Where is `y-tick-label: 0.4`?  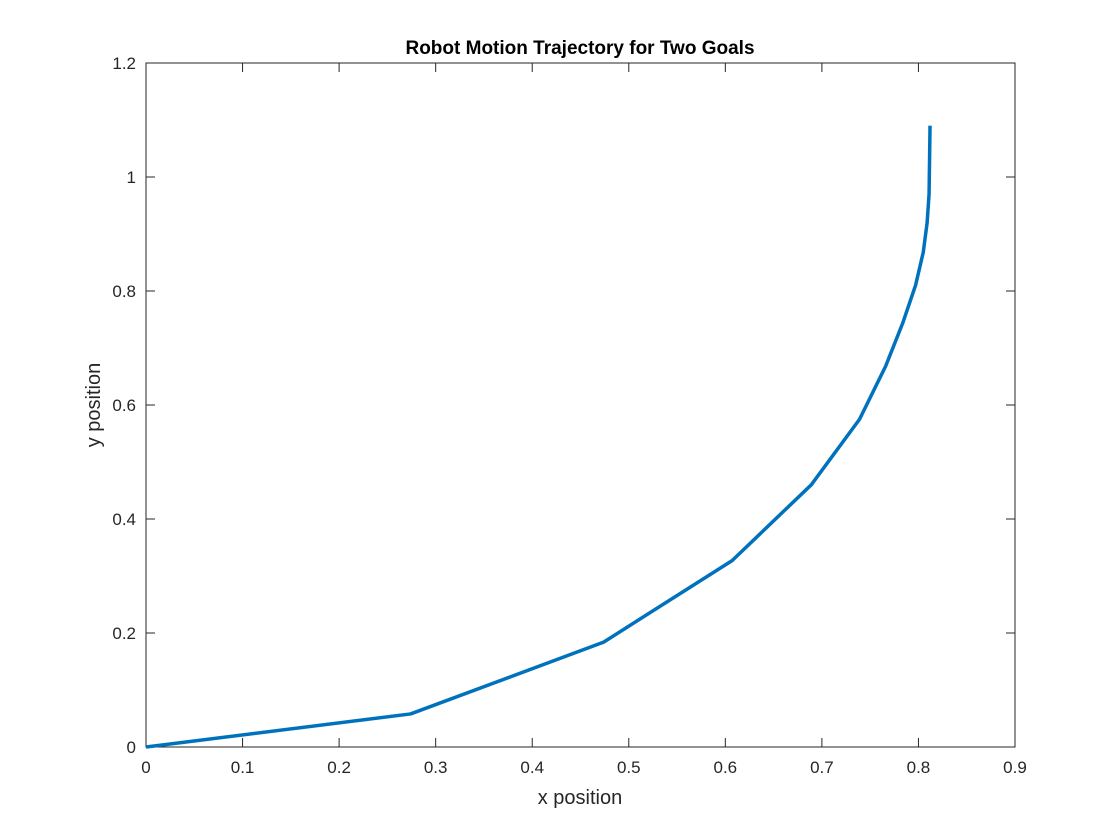 y-tick-label: 0.4 is located at coordinates (124, 519).